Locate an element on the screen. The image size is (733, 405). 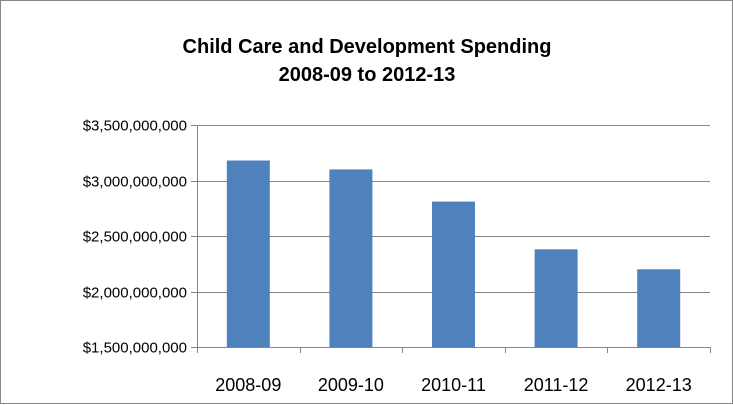
x-tick-label: 2012-13 is located at coordinates (659, 385).